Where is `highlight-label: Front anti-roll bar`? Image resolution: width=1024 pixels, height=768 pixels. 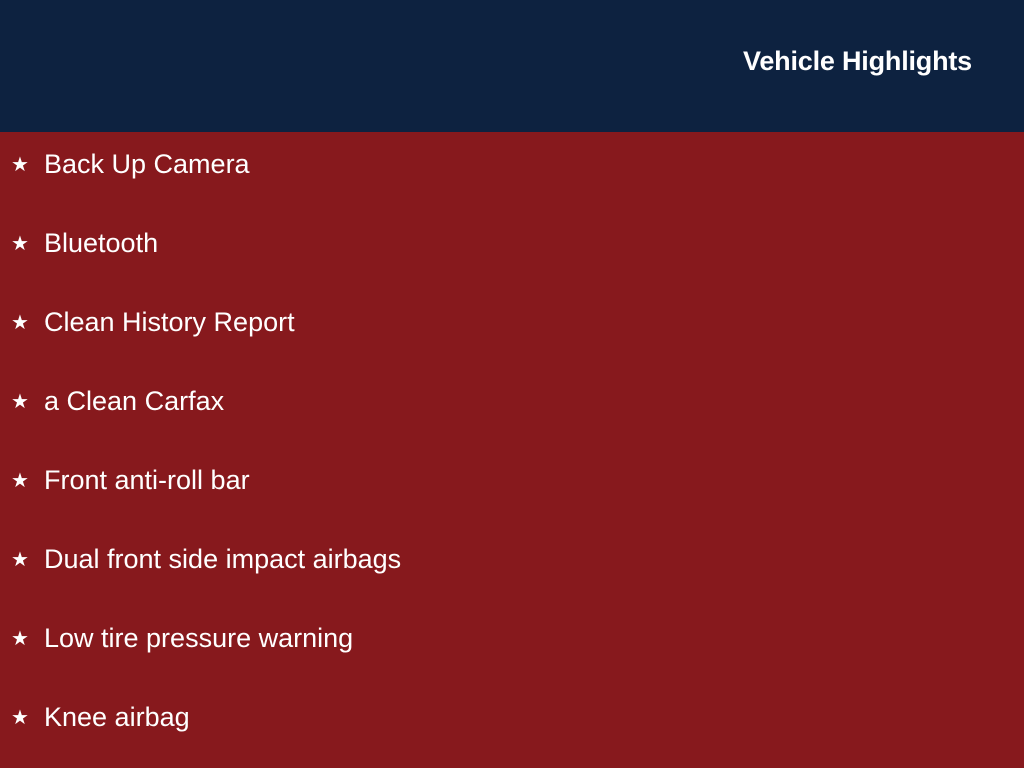
highlight-label: Front anti-roll bar is located at coordinates (147, 480).